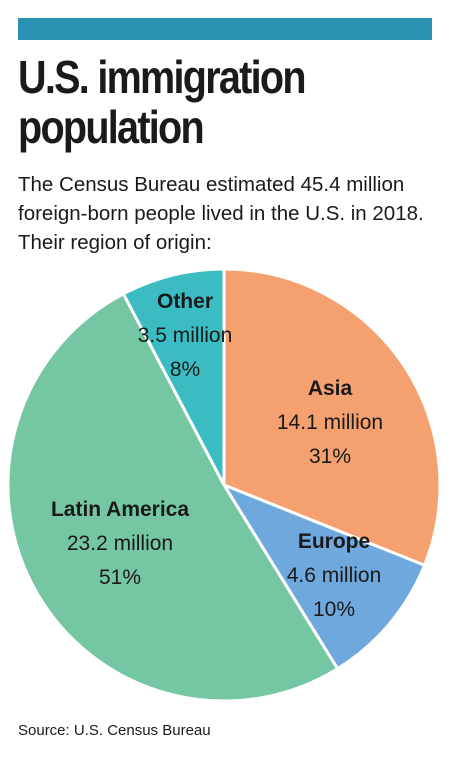  I want to click on slice-value-europe: 4.6 million, so click(334, 575).